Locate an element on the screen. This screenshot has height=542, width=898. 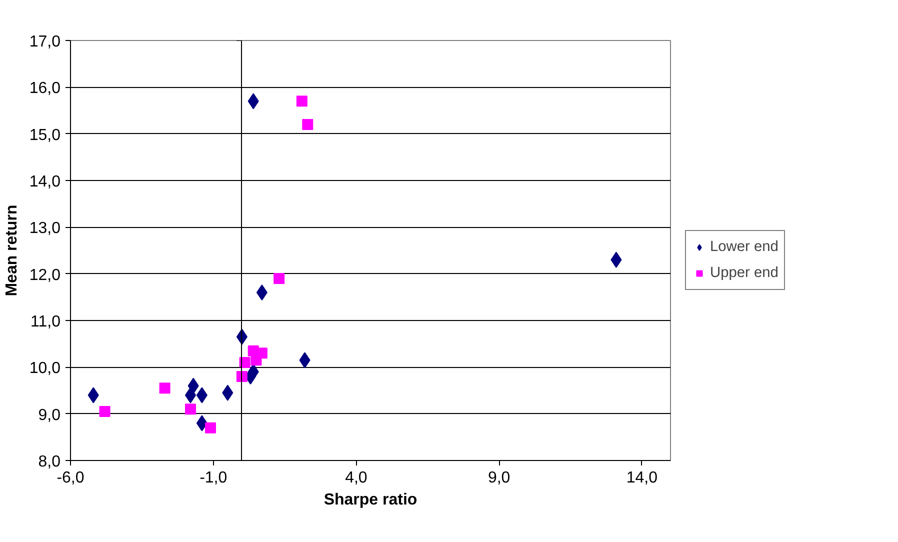
y-axis-title: Mean return is located at coordinates (11, 250).